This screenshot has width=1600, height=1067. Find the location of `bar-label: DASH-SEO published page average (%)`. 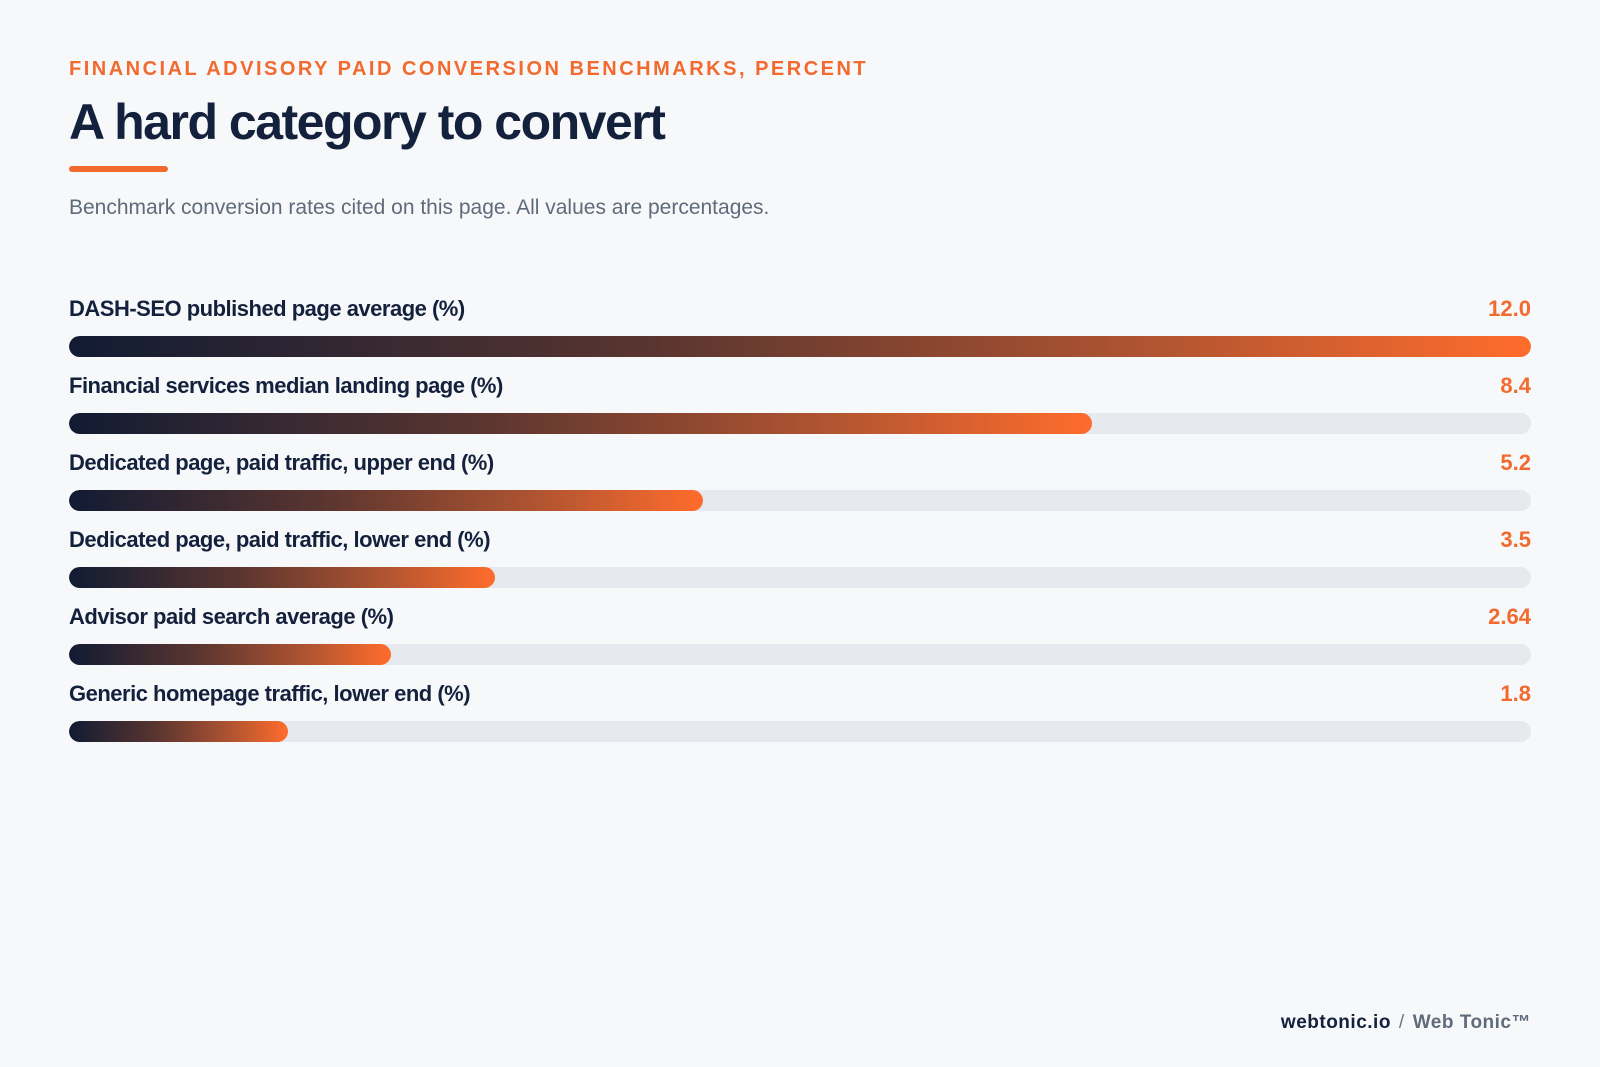

bar-label: DASH-SEO published page average (%) is located at coordinates (267, 308).